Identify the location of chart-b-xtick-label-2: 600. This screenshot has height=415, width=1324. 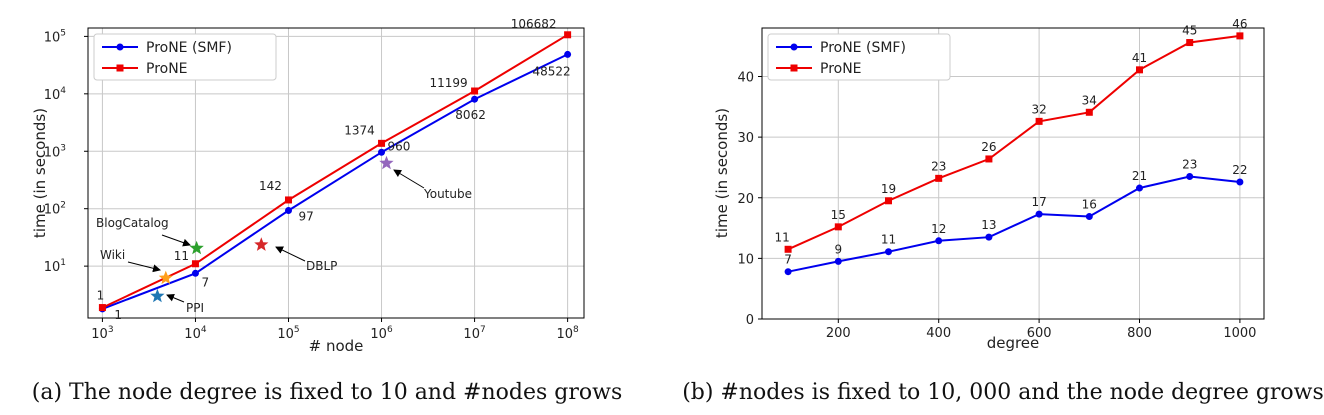
(1039, 333).